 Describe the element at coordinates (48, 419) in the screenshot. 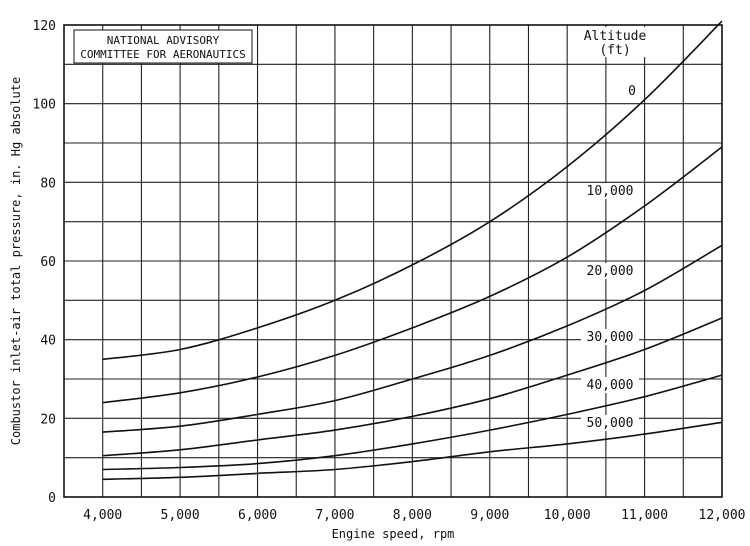

I see `y-tick-label: 20` at that location.